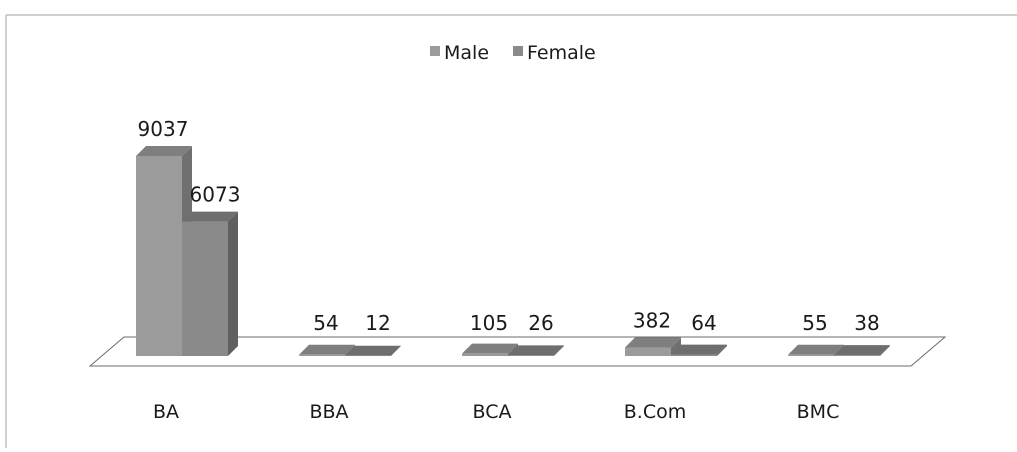 The height and width of the screenshot is (452, 1017). What do you see at coordinates (531, 355) in the screenshot?
I see `bar-female-bca-front` at bounding box center [531, 355].